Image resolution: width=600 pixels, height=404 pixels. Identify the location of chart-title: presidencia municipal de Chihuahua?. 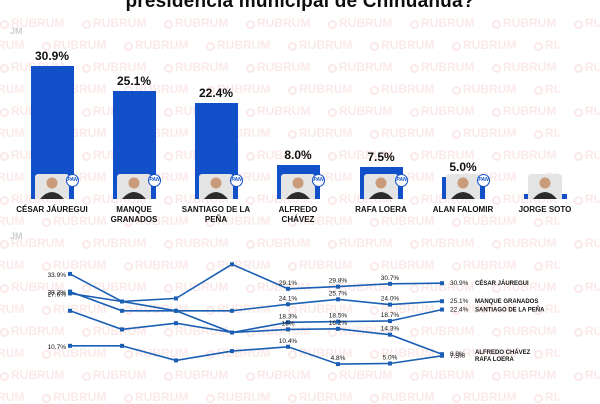
(300, 6).